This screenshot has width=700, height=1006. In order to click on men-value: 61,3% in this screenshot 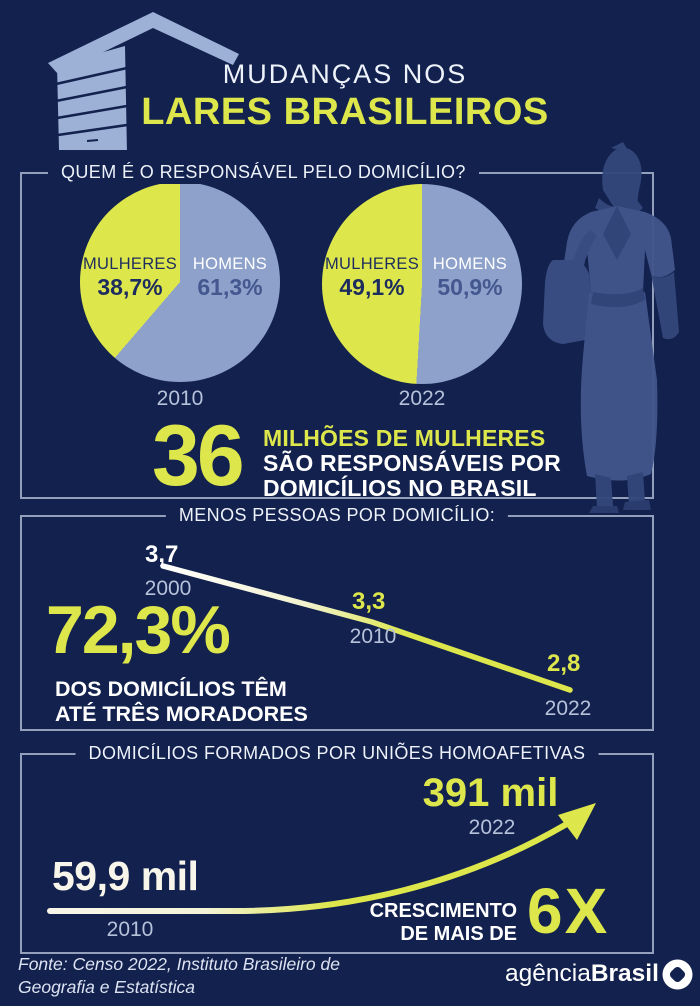, I will do `click(230, 287)`.